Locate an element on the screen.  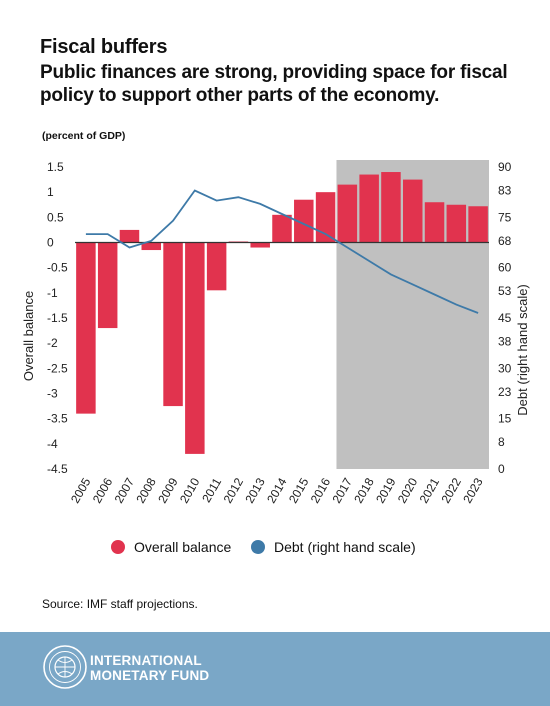
x-tick-label: 2012 is located at coordinates (234, 490).